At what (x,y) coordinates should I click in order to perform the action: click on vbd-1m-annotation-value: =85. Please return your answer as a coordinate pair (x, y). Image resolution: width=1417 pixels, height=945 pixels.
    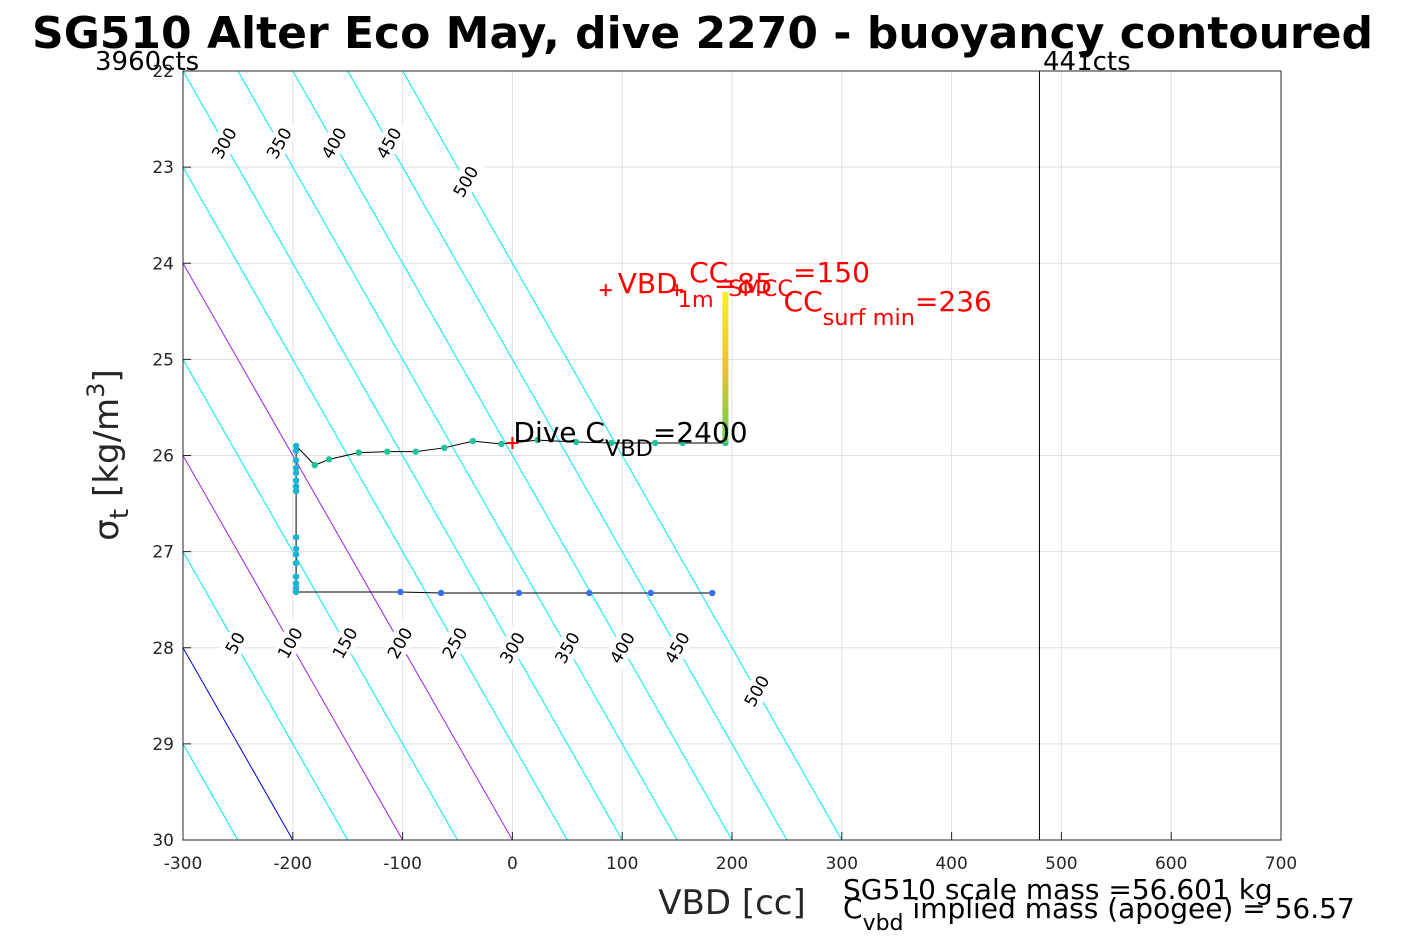
    Looking at the image, I should click on (743, 283).